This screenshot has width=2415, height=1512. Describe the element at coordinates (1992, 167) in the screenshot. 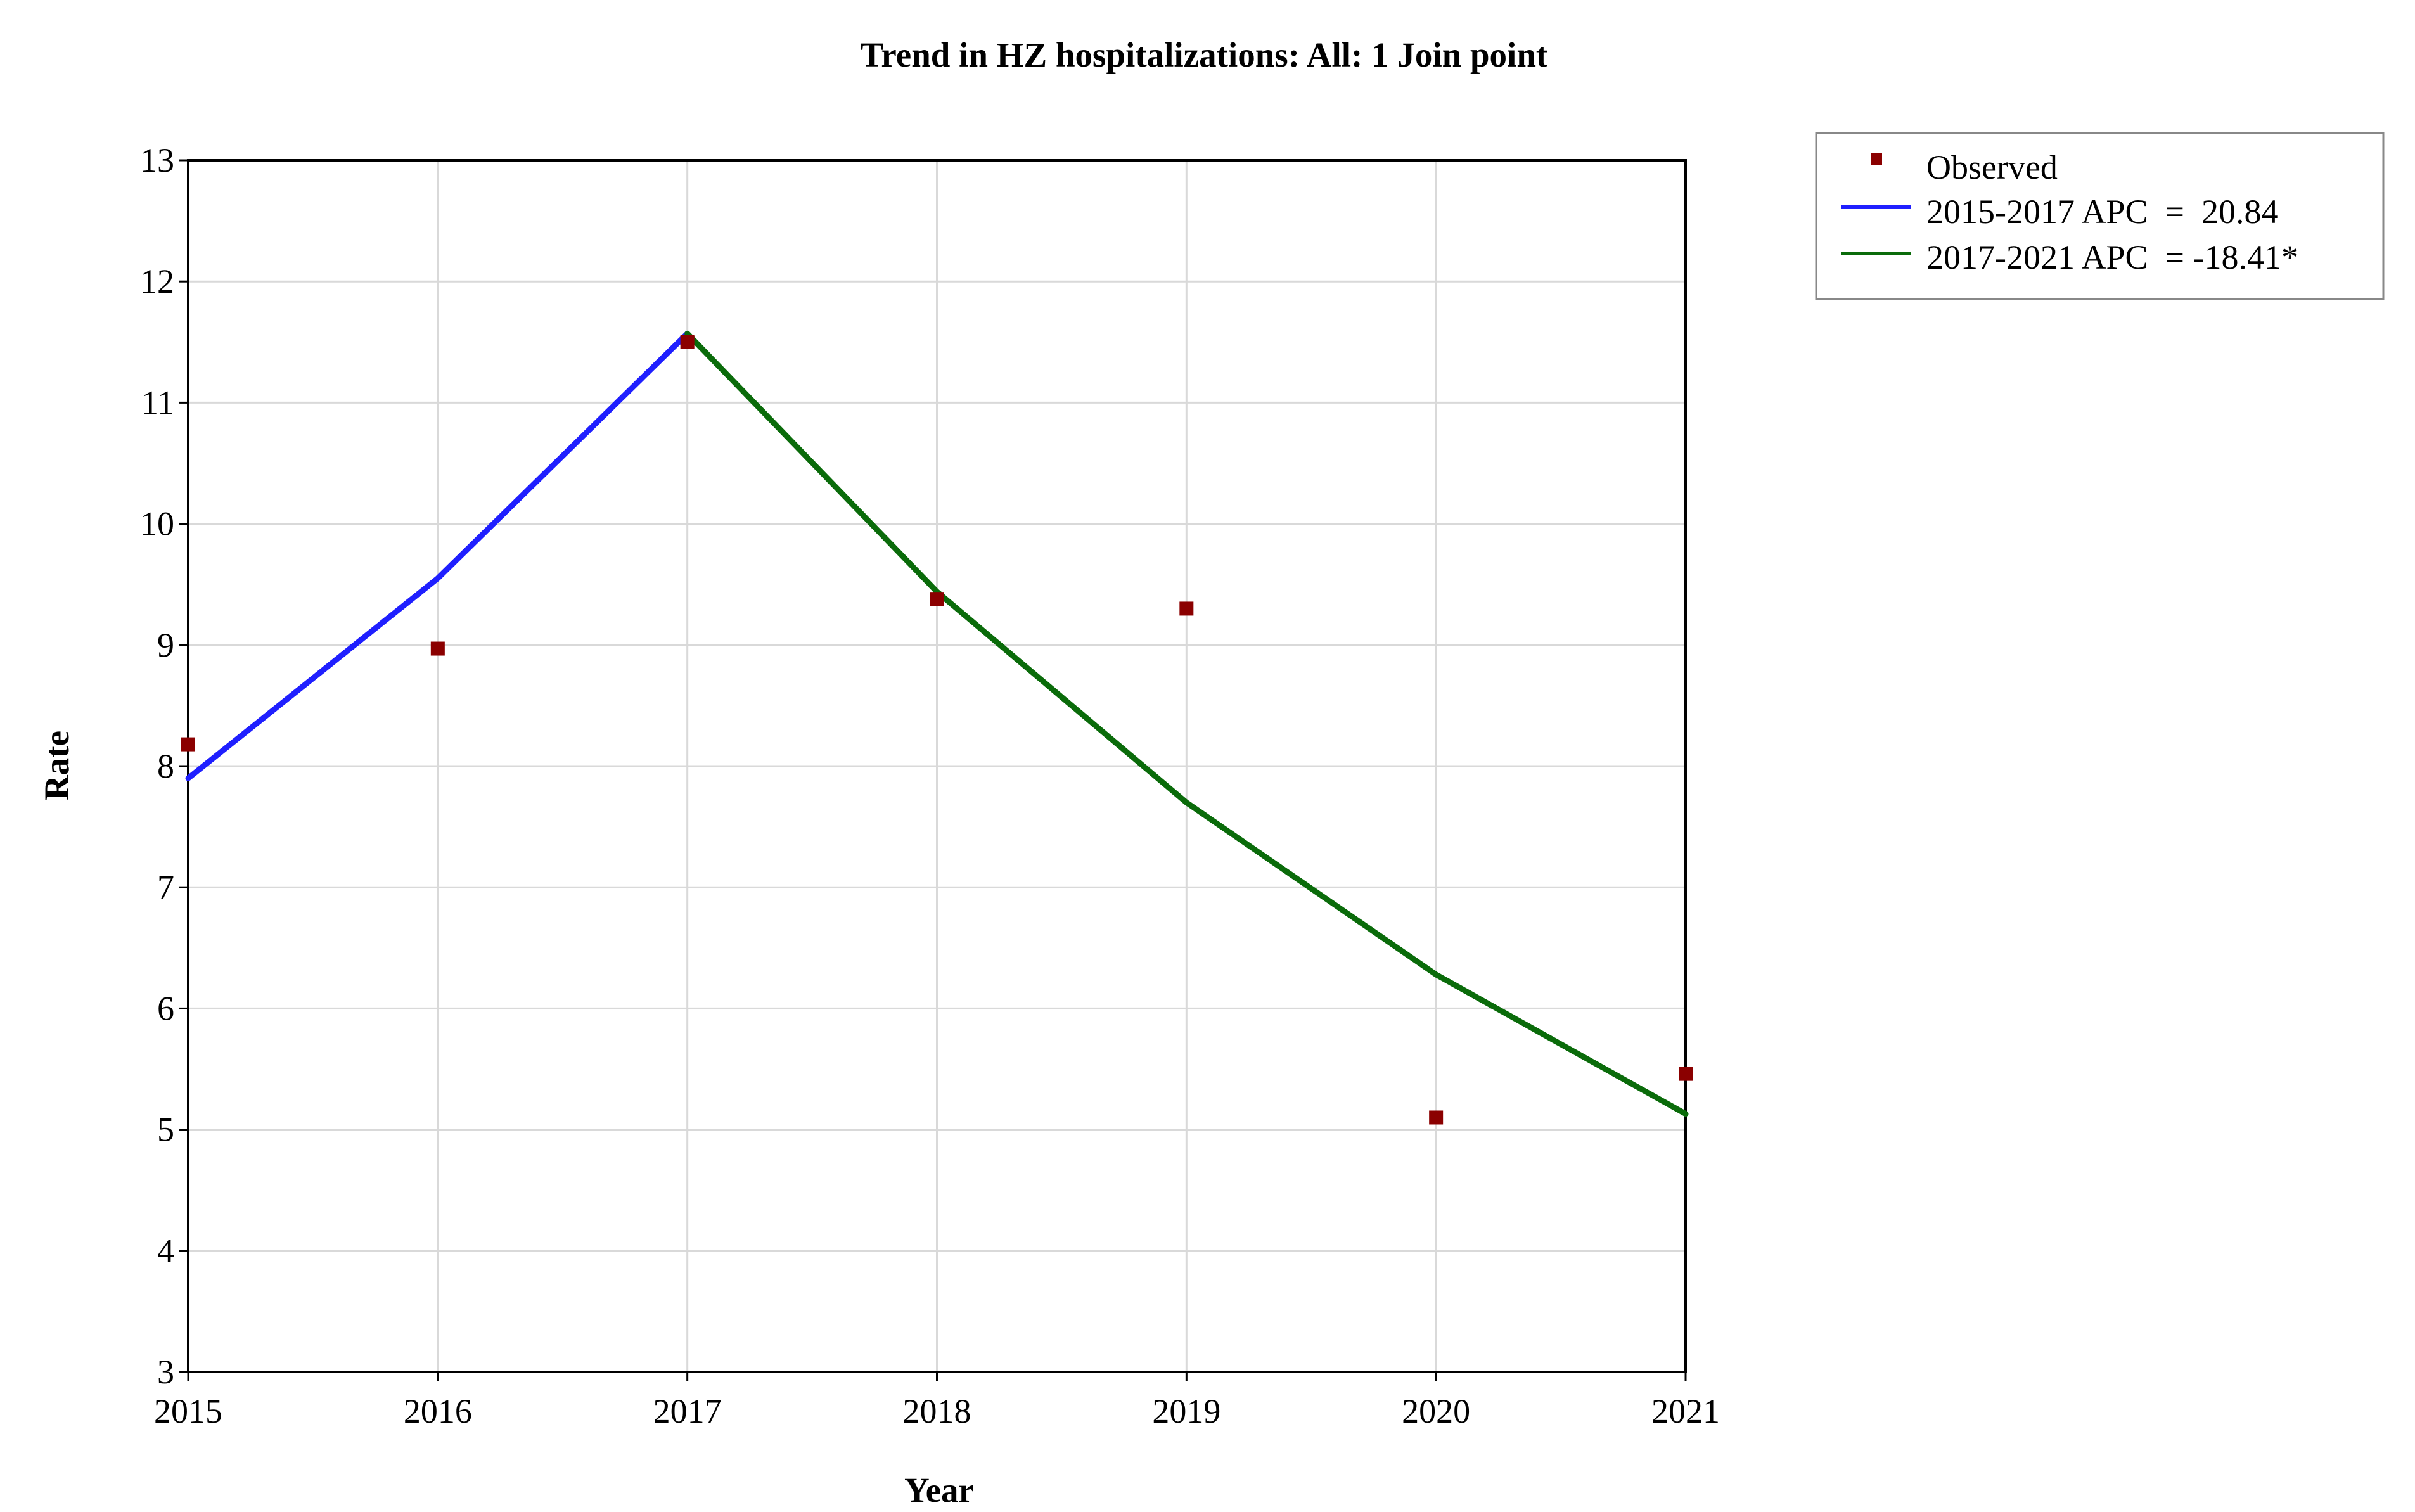

I see `legend-observed-label: Observed` at that location.